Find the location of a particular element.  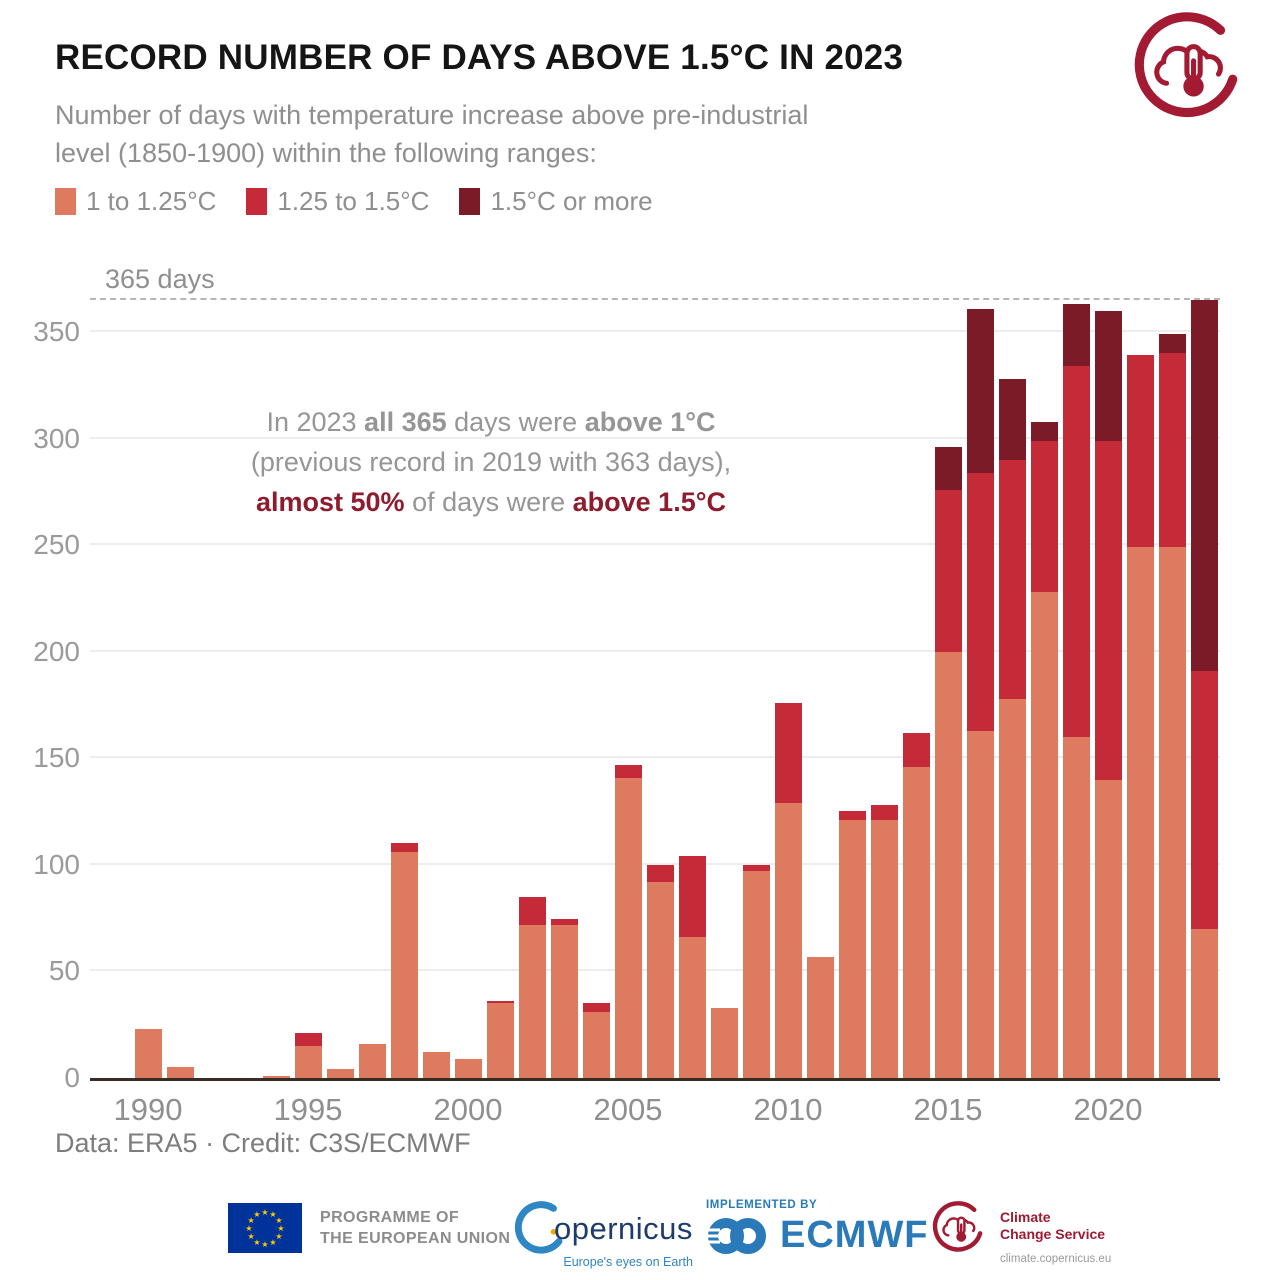

annotation-line-2: (previous record in 2019 with 363 days), is located at coordinates (491, 462).